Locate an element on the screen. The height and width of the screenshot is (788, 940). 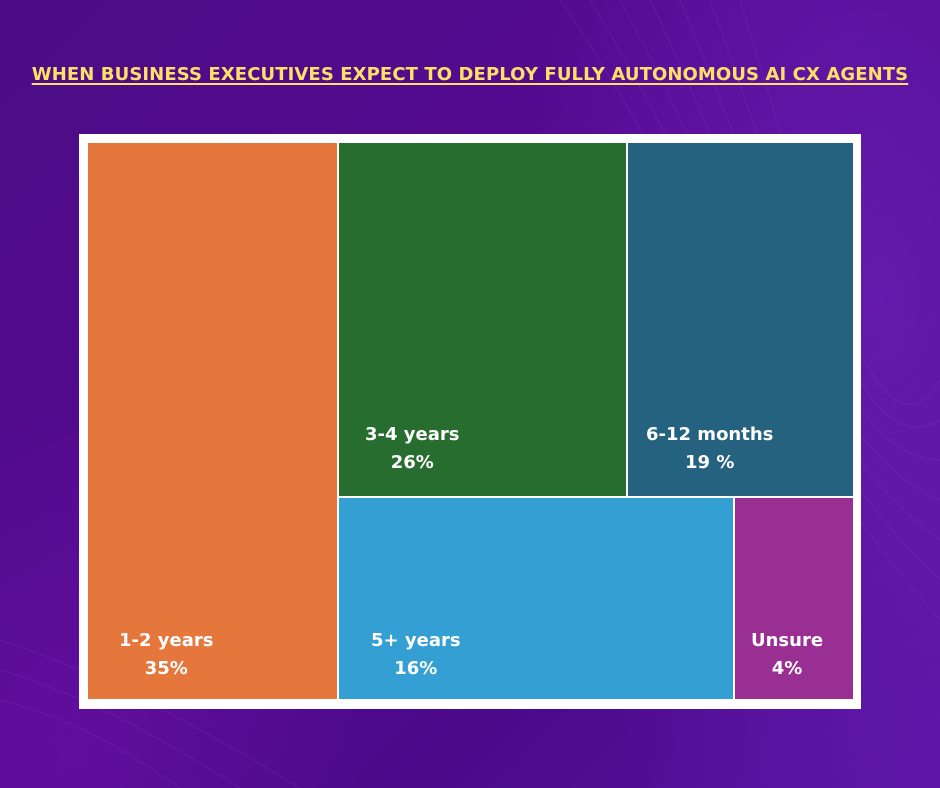
treemap-rect-3-4-years is located at coordinates (482, 319).